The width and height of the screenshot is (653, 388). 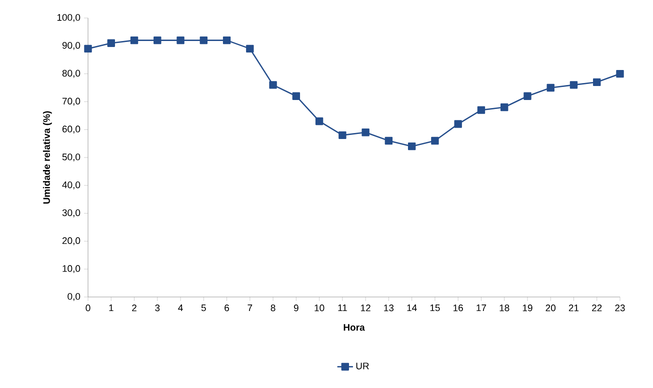 What do you see at coordinates (551, 308) in the screenshot?
I see `x-tick-label: 20` at bounding box center [551, 308].